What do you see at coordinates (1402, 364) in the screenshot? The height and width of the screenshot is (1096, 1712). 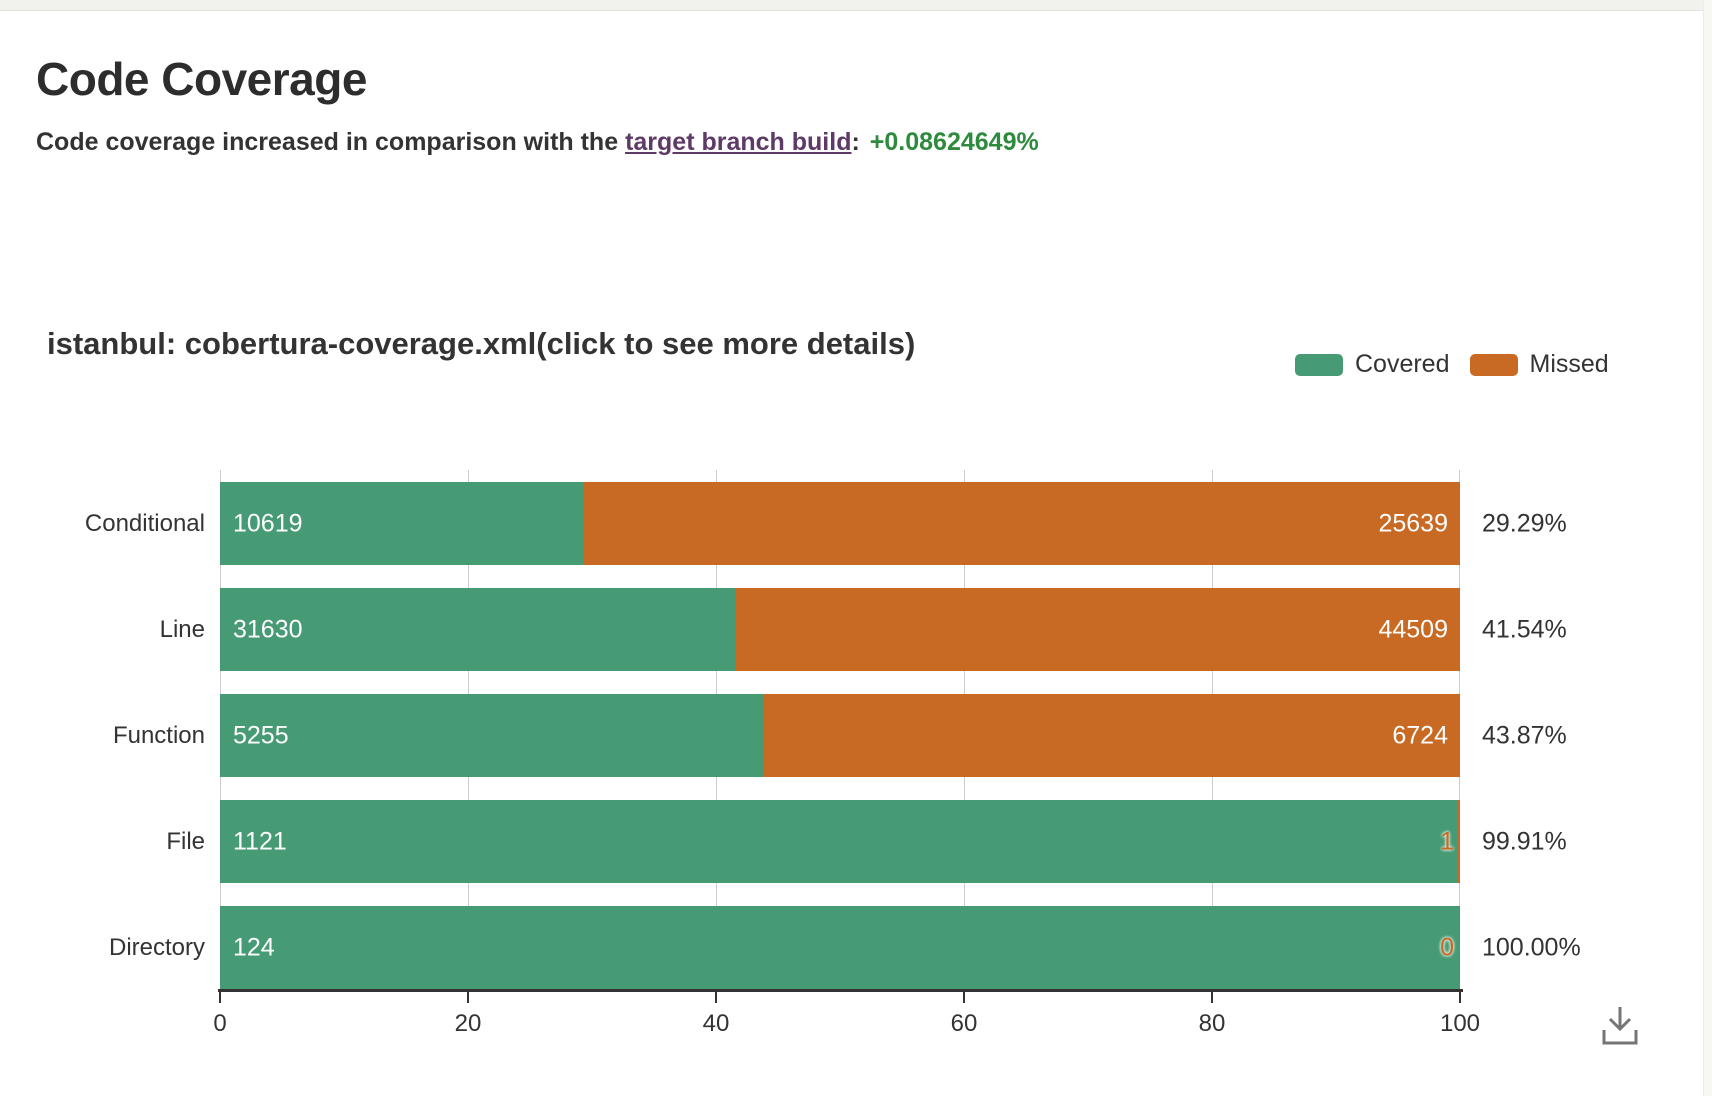 I see `legend-label: Covered` at bounding box center [1402, 364].